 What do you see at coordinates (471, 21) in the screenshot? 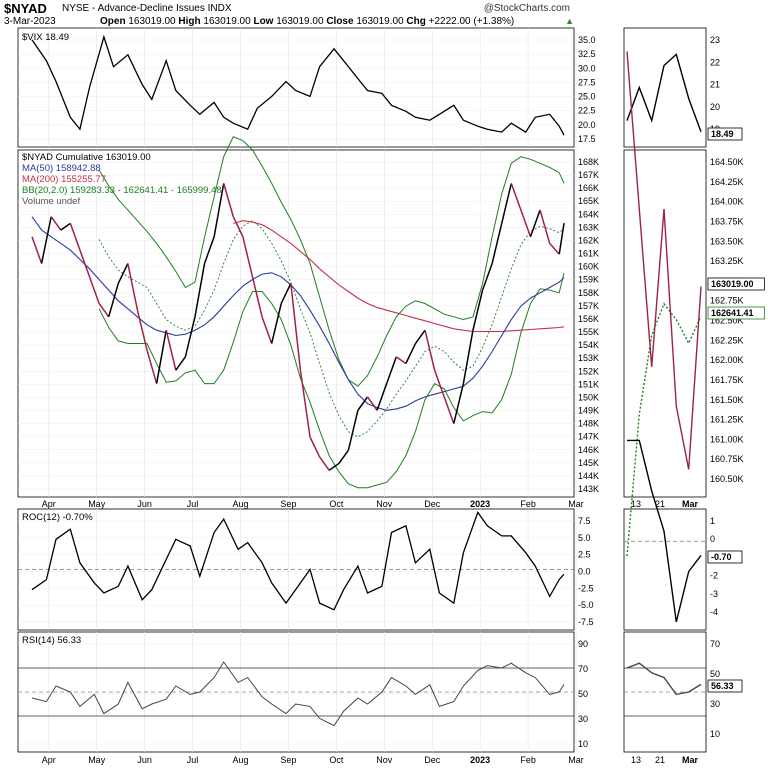
I see `chg-value: +2222.00 (+1.38%)` at bounding box center [471, 21].